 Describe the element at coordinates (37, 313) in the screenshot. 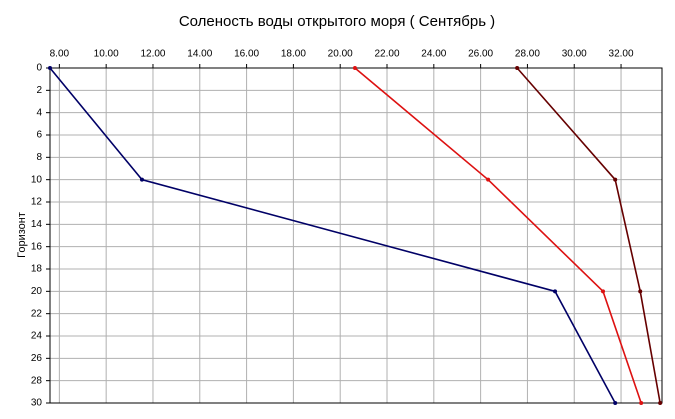

I see `y-tick-label: 22` at that location.